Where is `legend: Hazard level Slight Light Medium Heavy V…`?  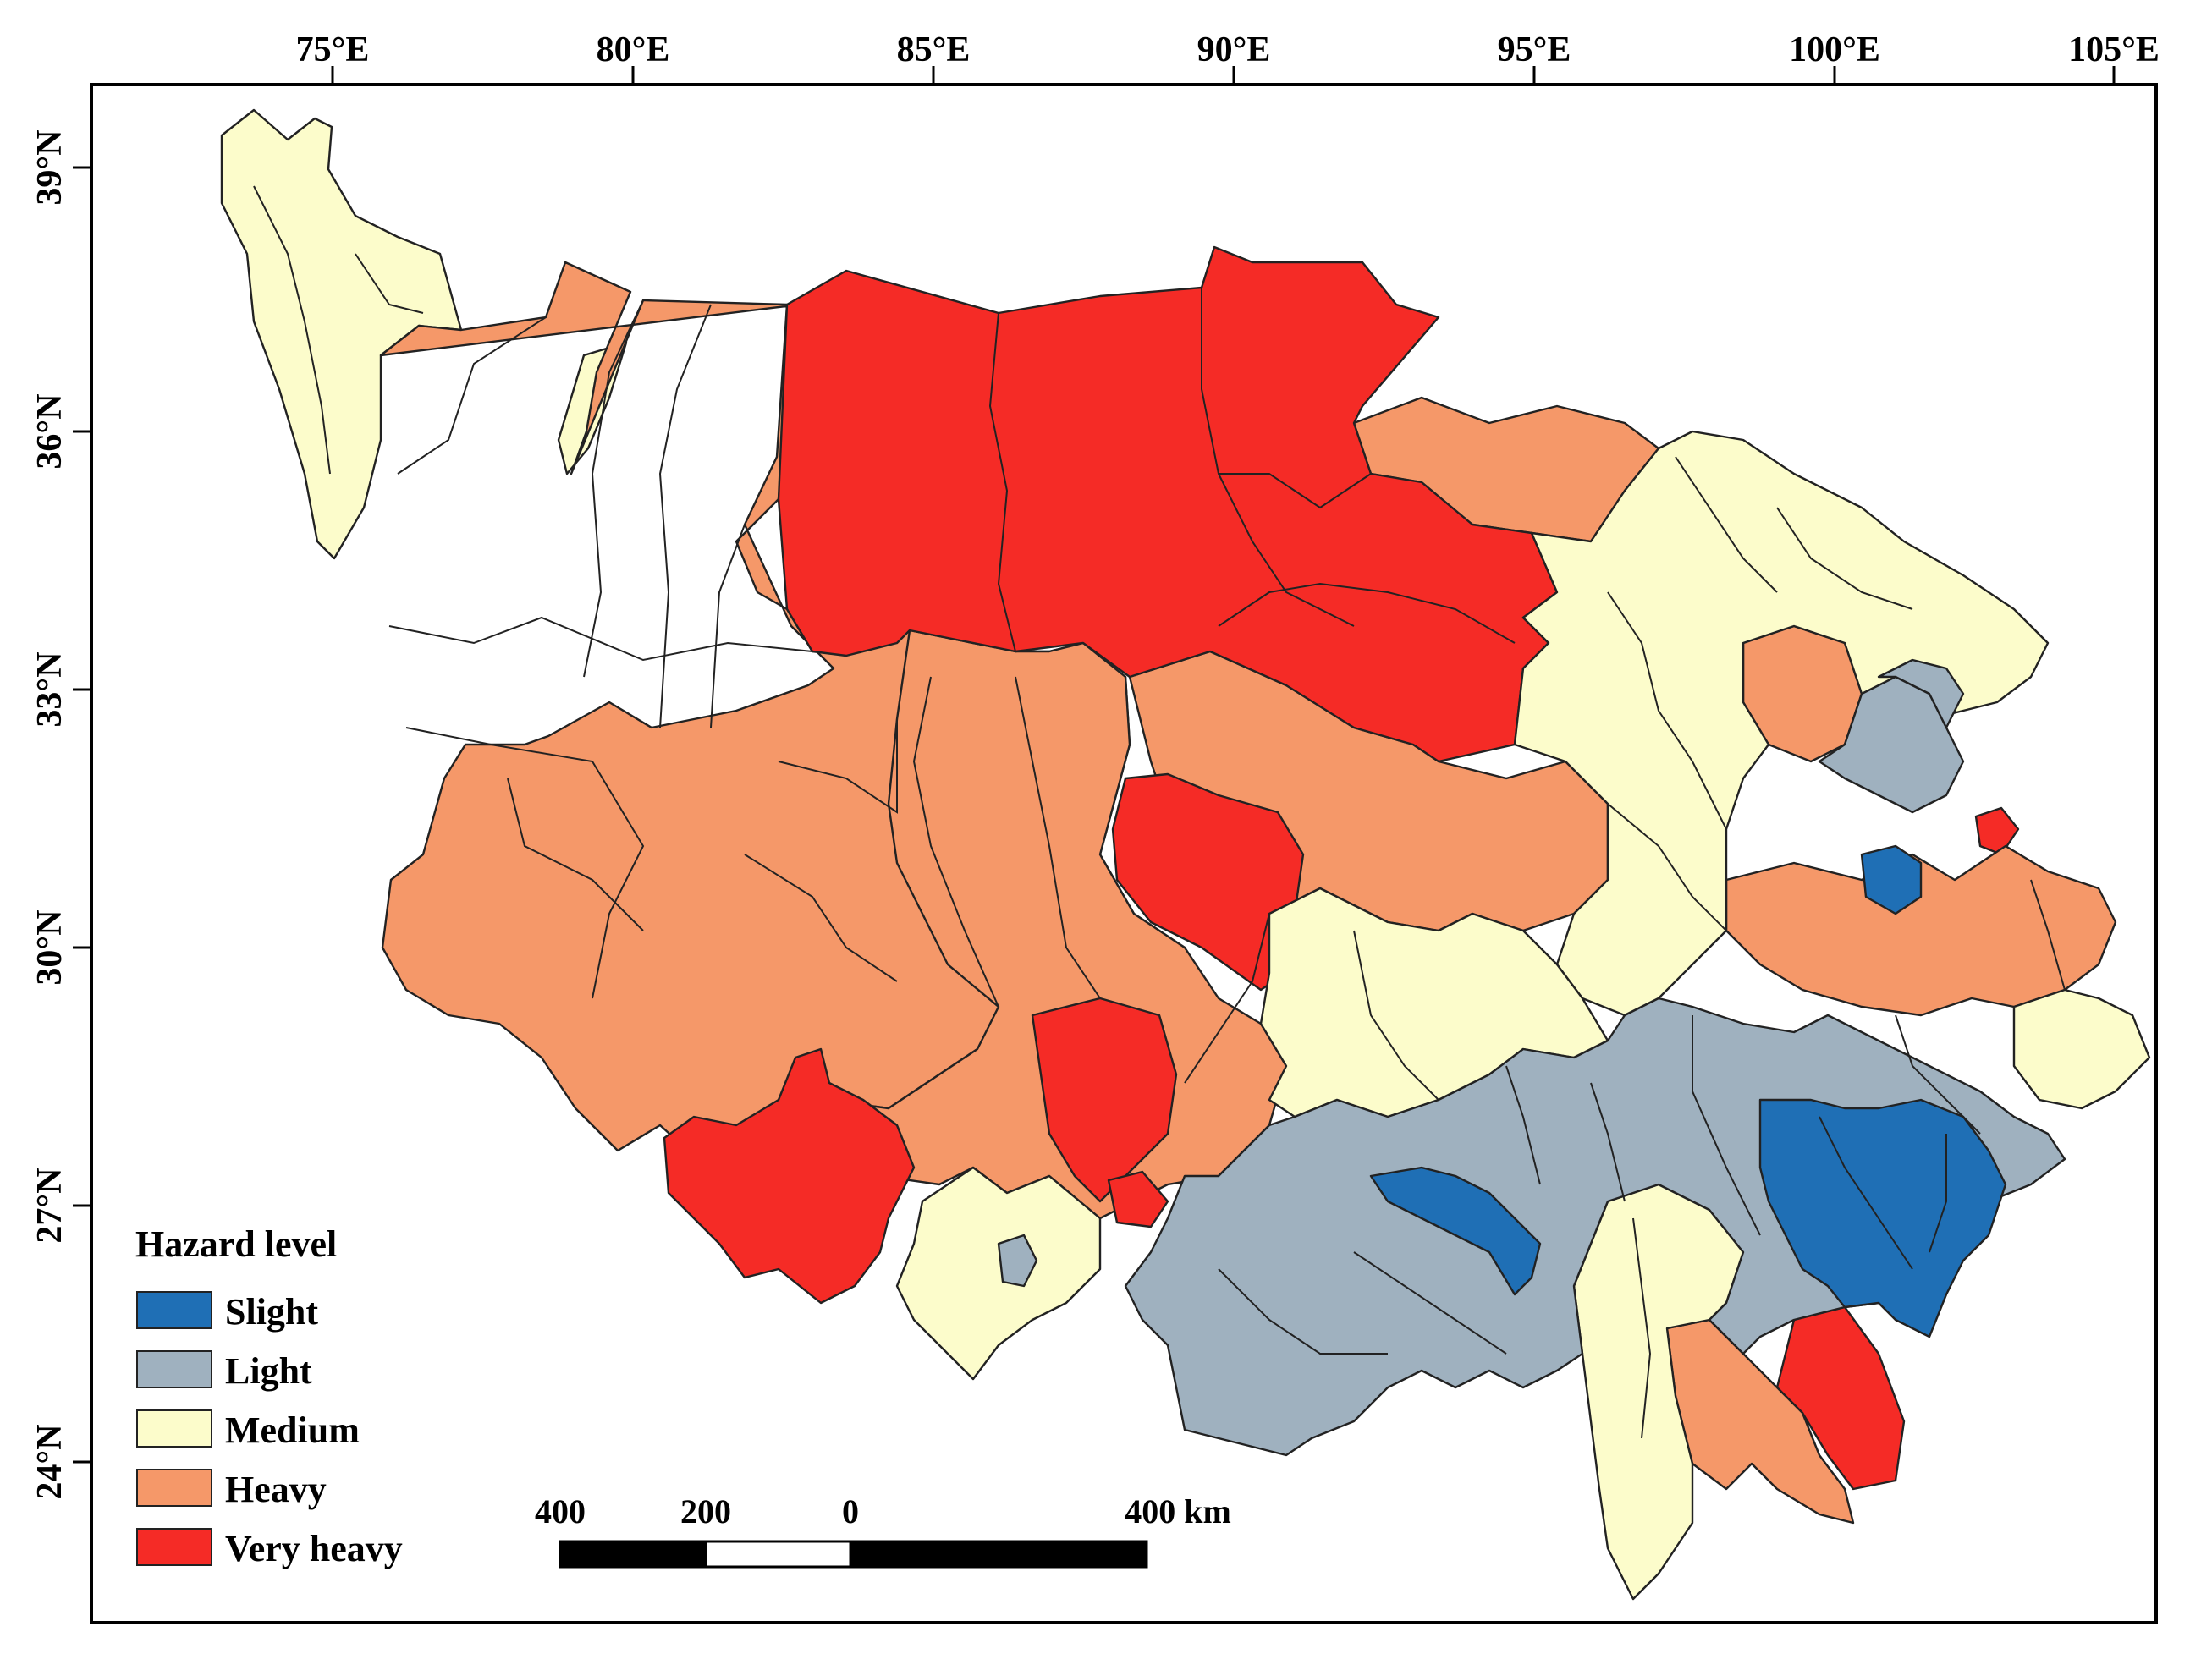
legend: Hazard level Slight Light Medium Heavy V… is located at coordinates (269, 1396).